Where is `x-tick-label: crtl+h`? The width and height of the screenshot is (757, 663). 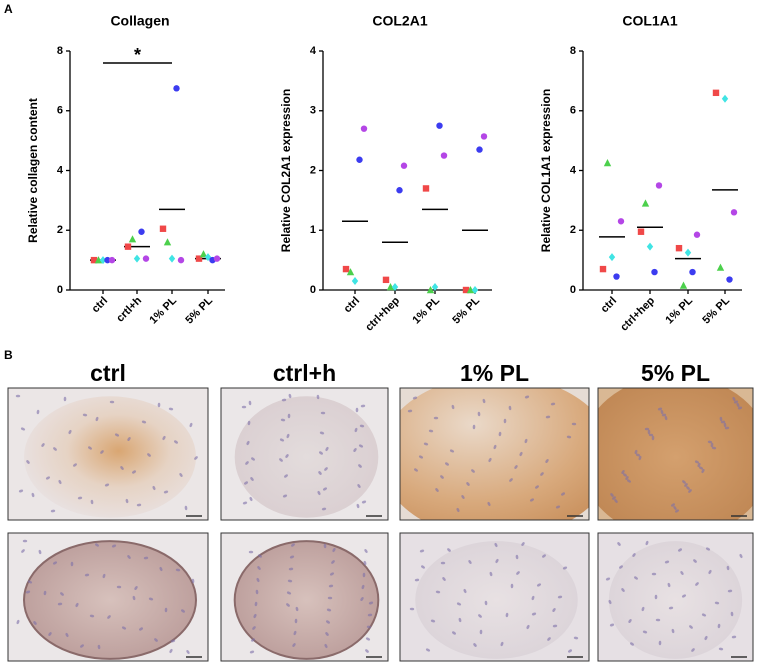 x-tick-label: crtl+h is located at coordinates (129, 309).